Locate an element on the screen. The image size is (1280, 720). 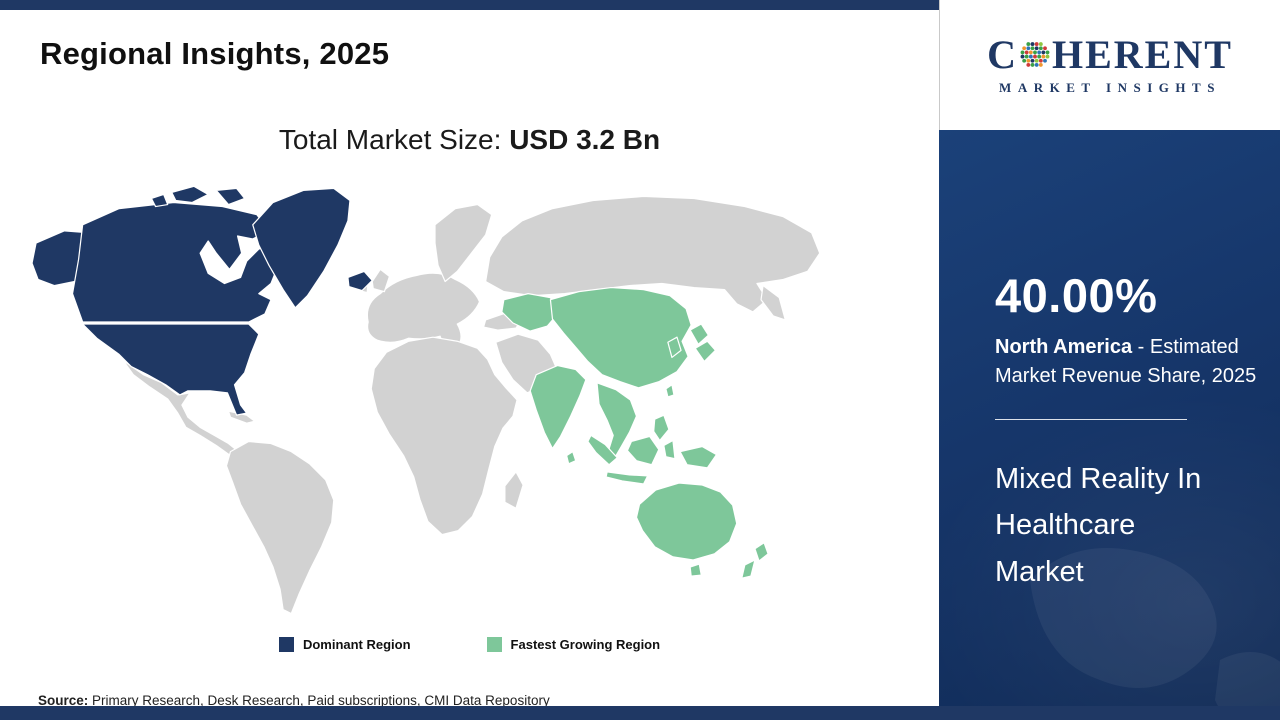
region-kamchatka is located at coordinates (773, 302).